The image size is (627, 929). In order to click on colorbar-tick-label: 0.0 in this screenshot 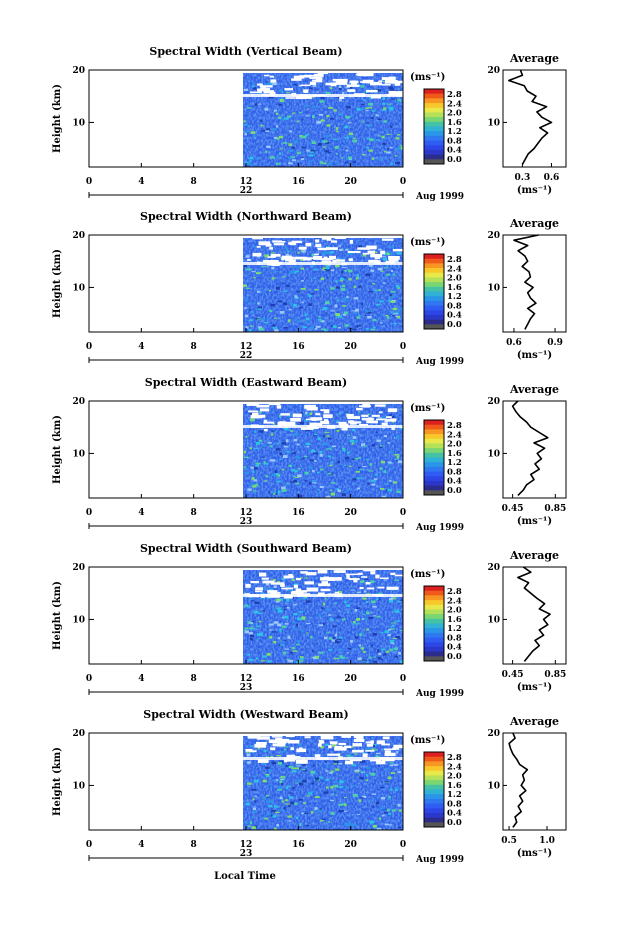, I will do `click(454, 491)`.